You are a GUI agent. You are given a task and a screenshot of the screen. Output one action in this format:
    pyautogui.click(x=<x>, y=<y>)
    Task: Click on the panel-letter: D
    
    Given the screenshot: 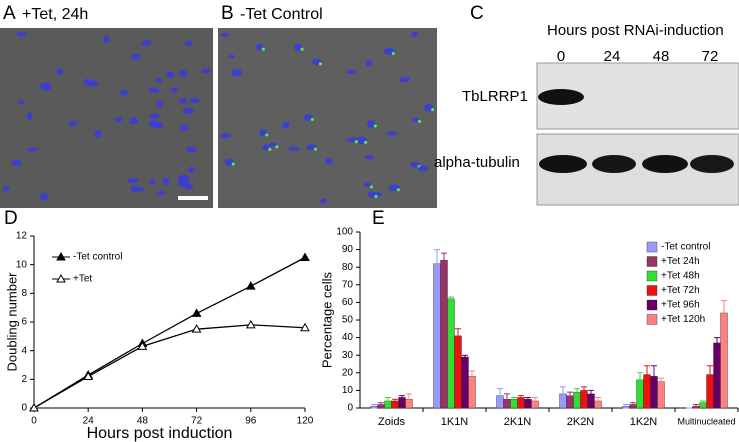 What is the action you would take?
    pyautogui.click(x=11, y=218)
    